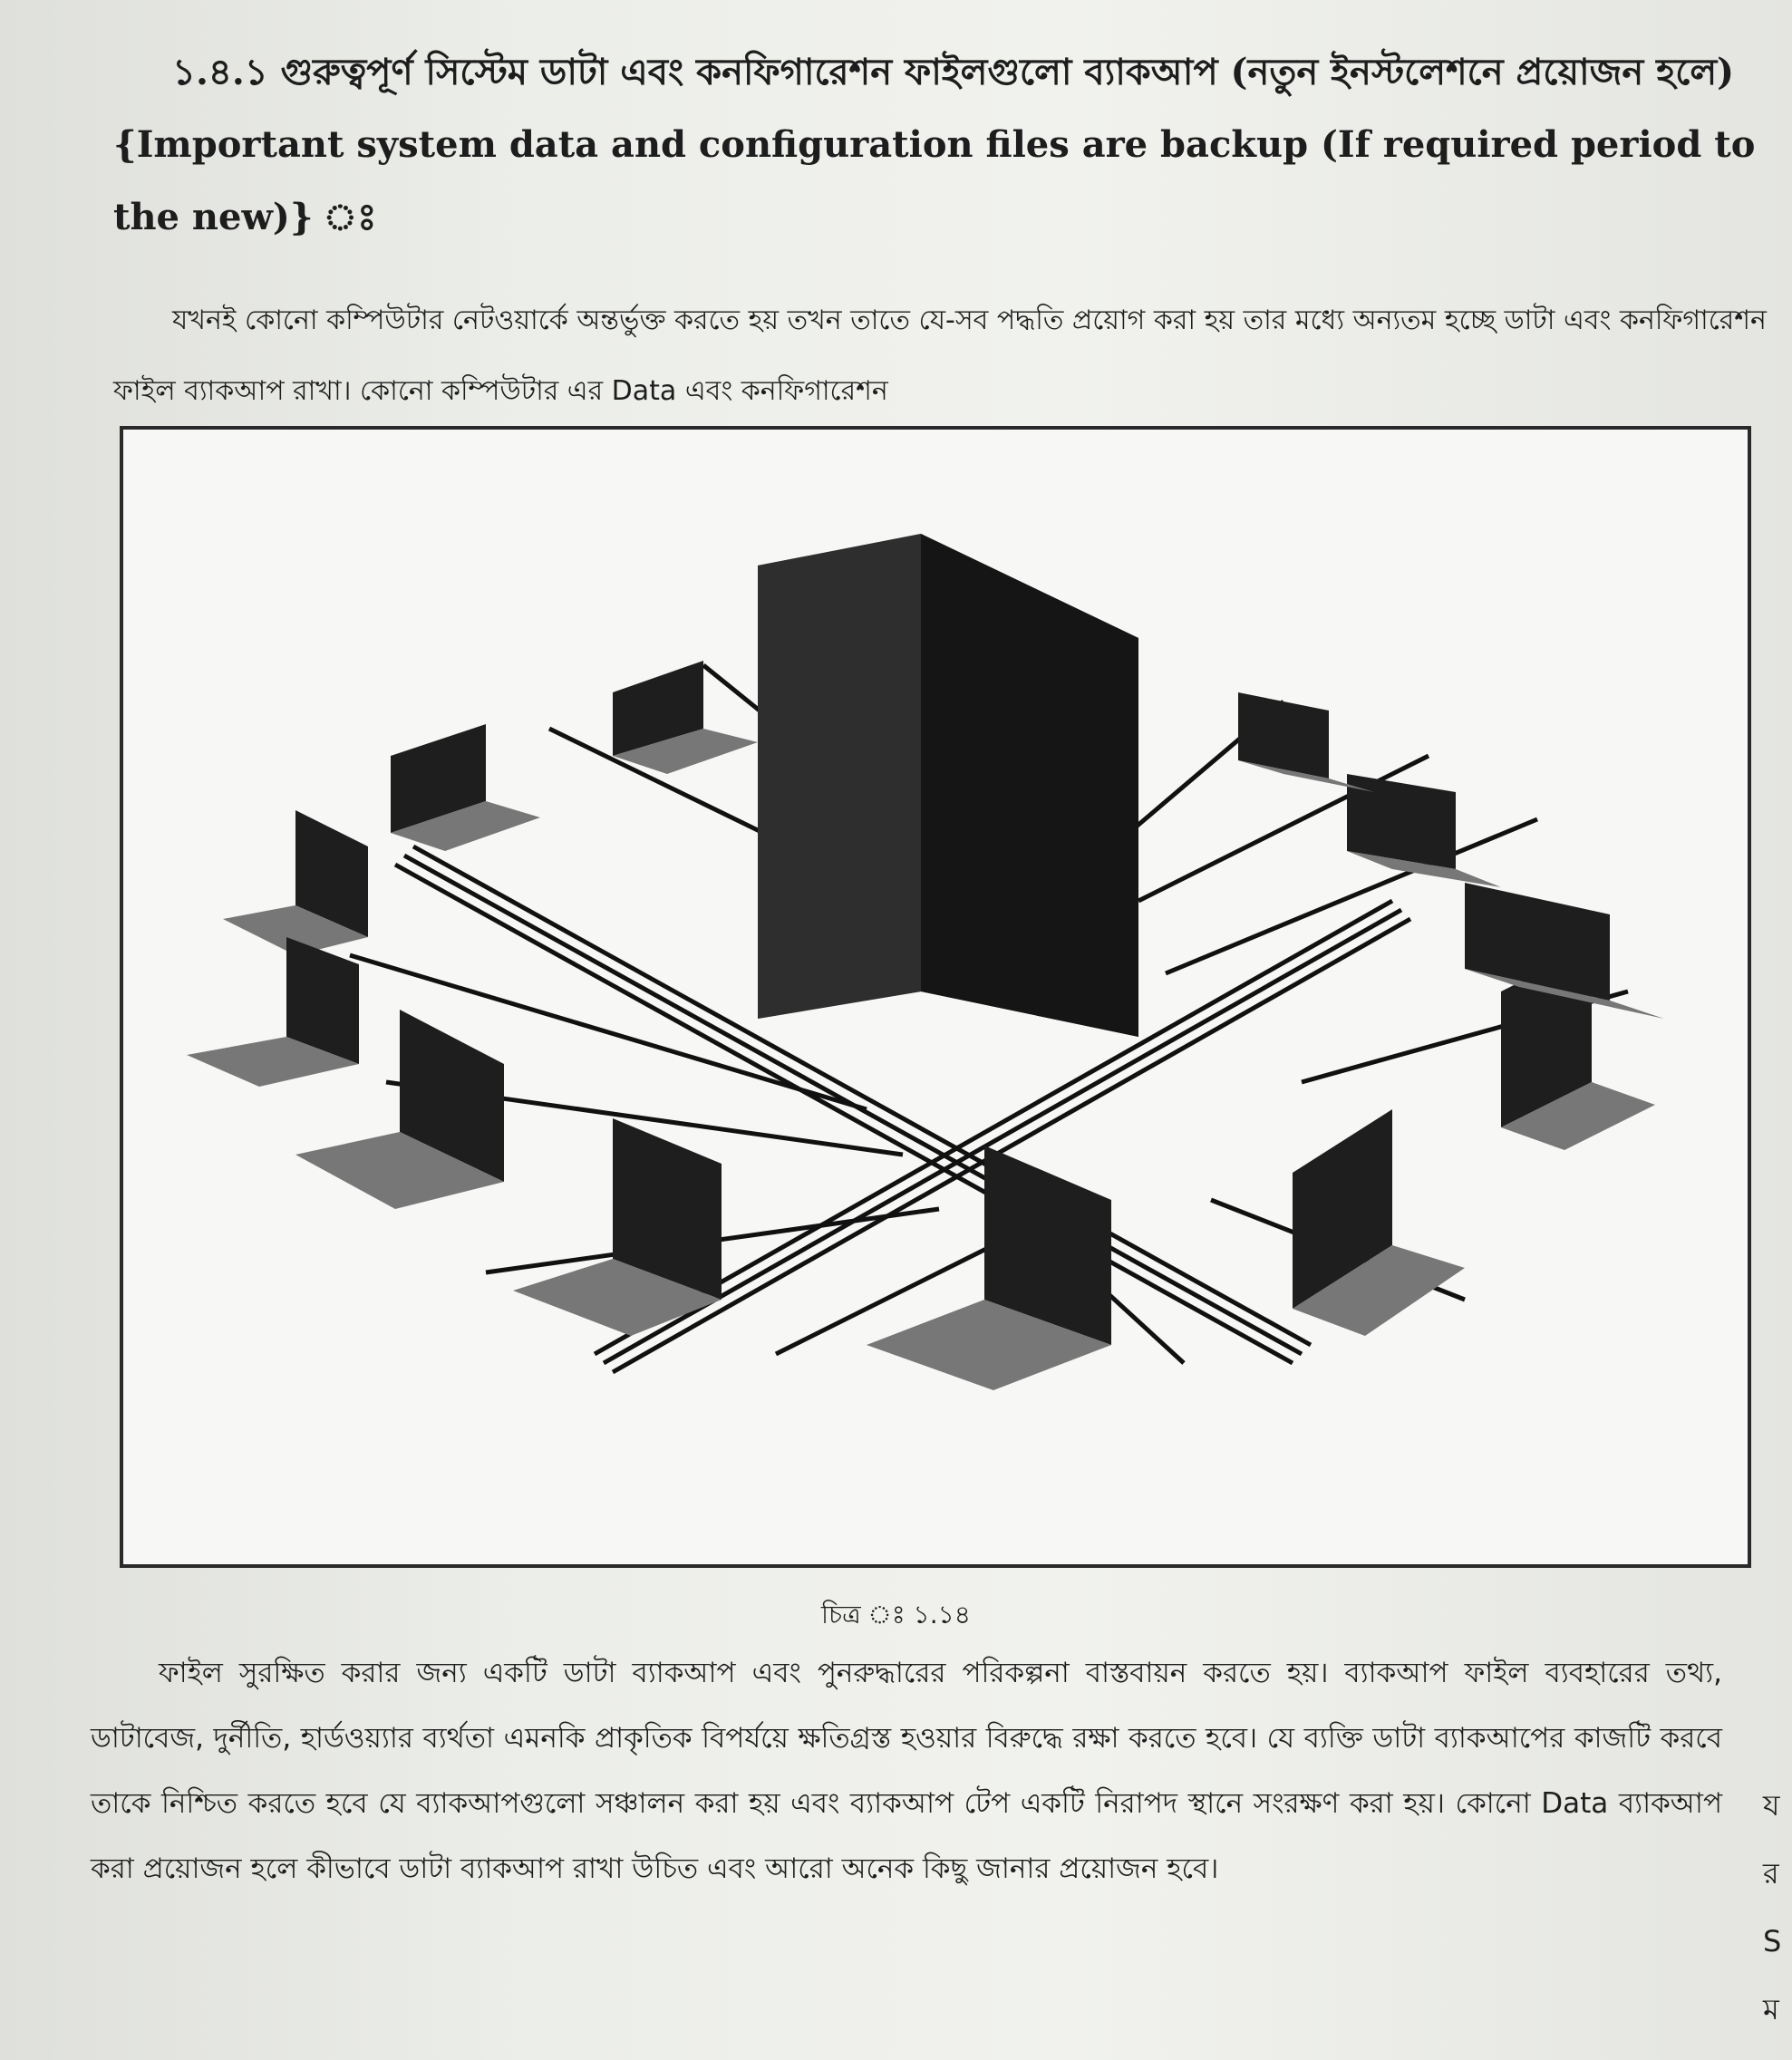  Describe the element at coordinates (220, 72) in the screenshot. I see `section-number: ১.৪.১` at that location.